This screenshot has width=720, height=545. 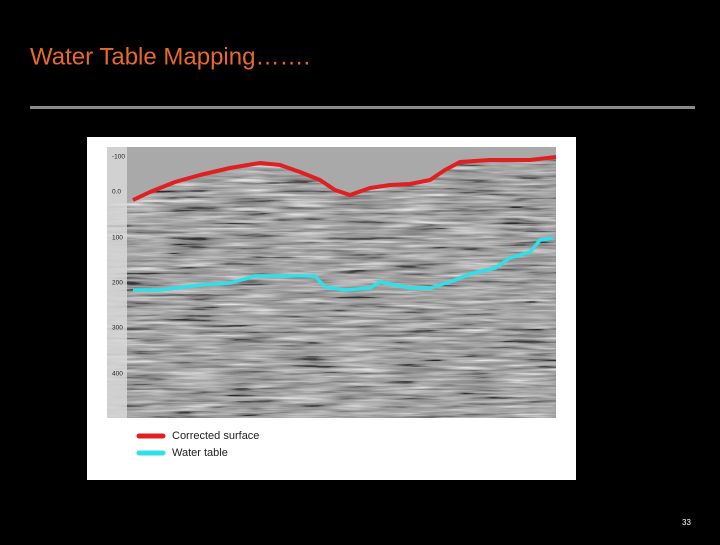 What do you see at coordinates (215, 436) in the screenshot?
I see `legend-label: Corrected surface` at bounding box center [215, 436].